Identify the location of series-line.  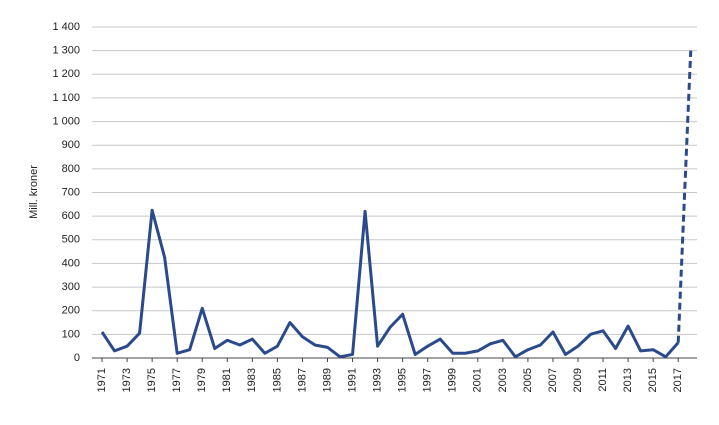
(684, 196).